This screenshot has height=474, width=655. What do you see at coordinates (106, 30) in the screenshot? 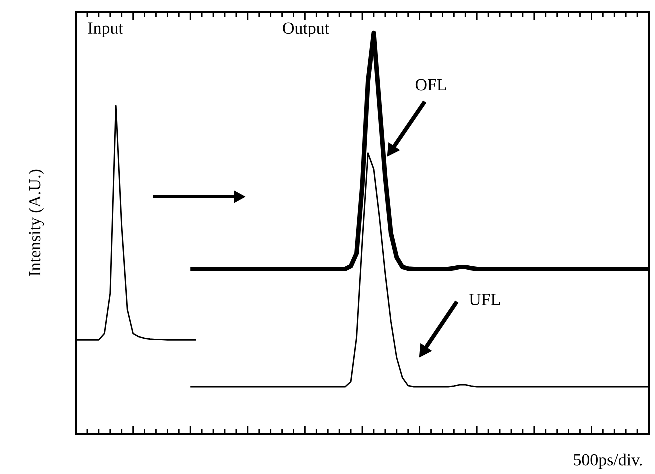
I see `annotation: Input` at bounding box center [106, 30].